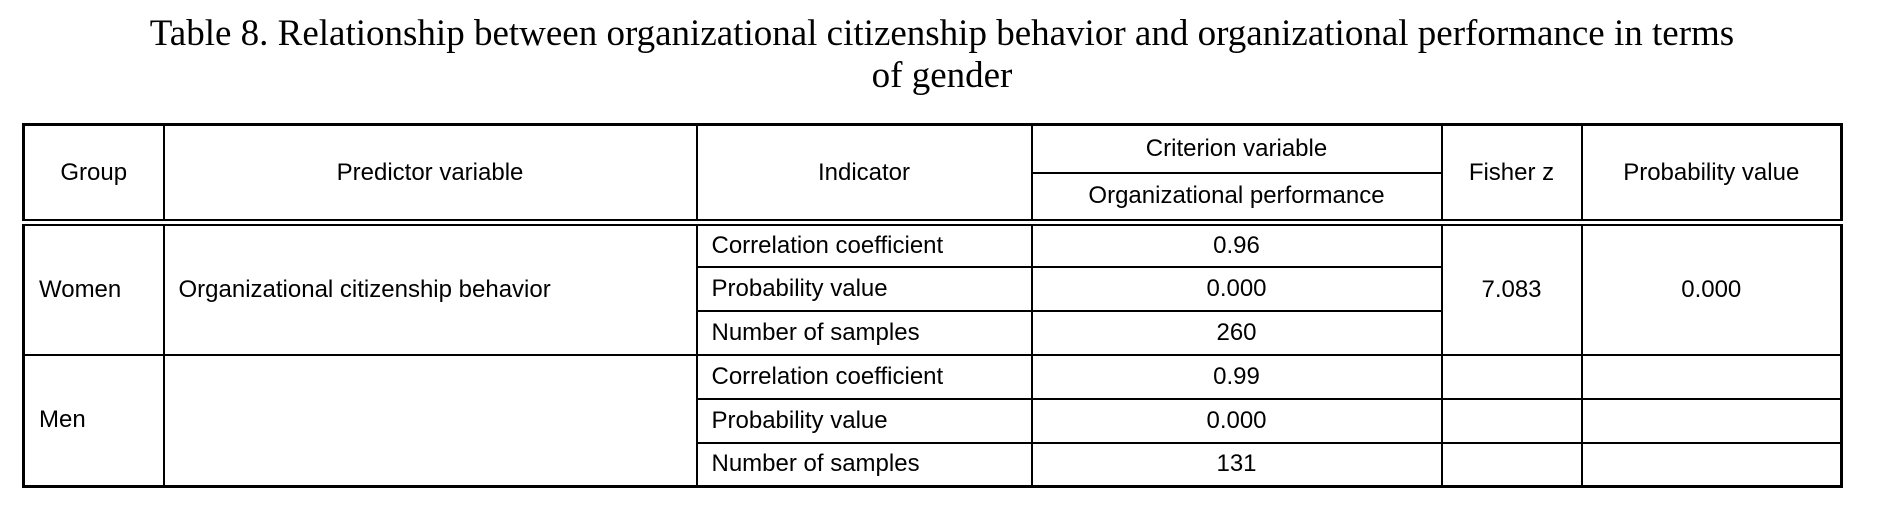  Describe the element at coordinates (1236, 244) in the screenshot. I see `cell-value-women-correlation: 0.96` at that location.